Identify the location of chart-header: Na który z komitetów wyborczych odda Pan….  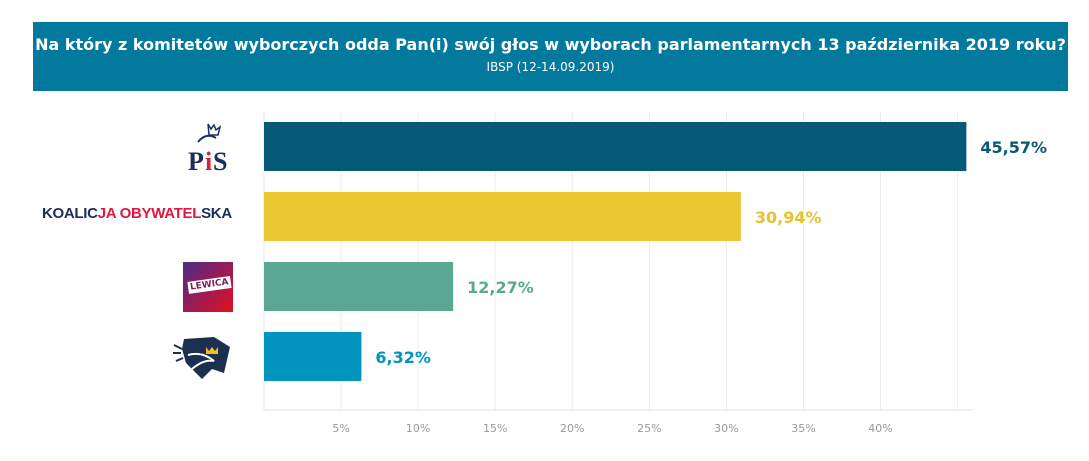
(550, 56).